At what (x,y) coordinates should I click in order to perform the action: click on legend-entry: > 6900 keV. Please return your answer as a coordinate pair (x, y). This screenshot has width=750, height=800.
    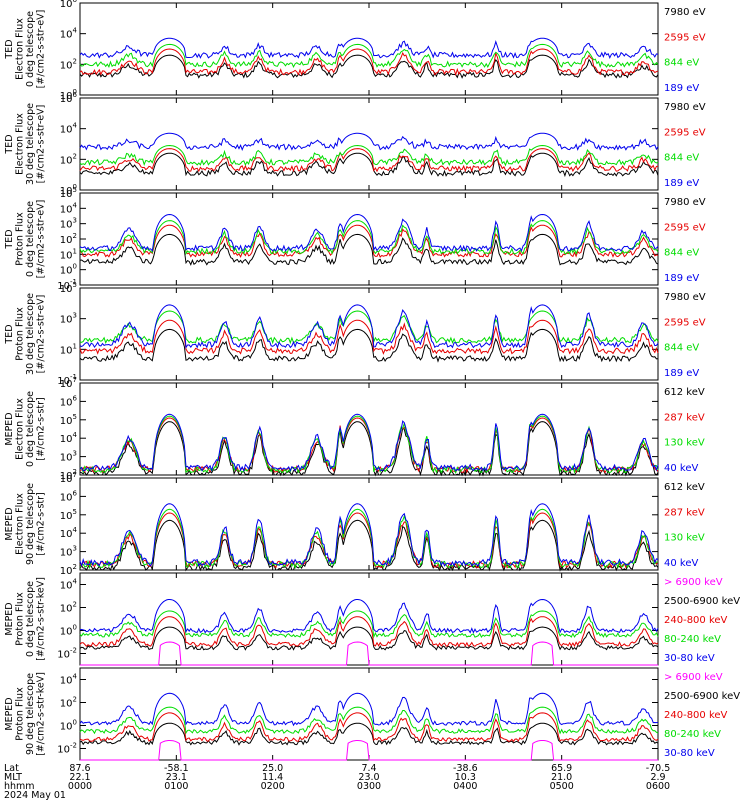
    Looking at the image, I should click on (693, 582).